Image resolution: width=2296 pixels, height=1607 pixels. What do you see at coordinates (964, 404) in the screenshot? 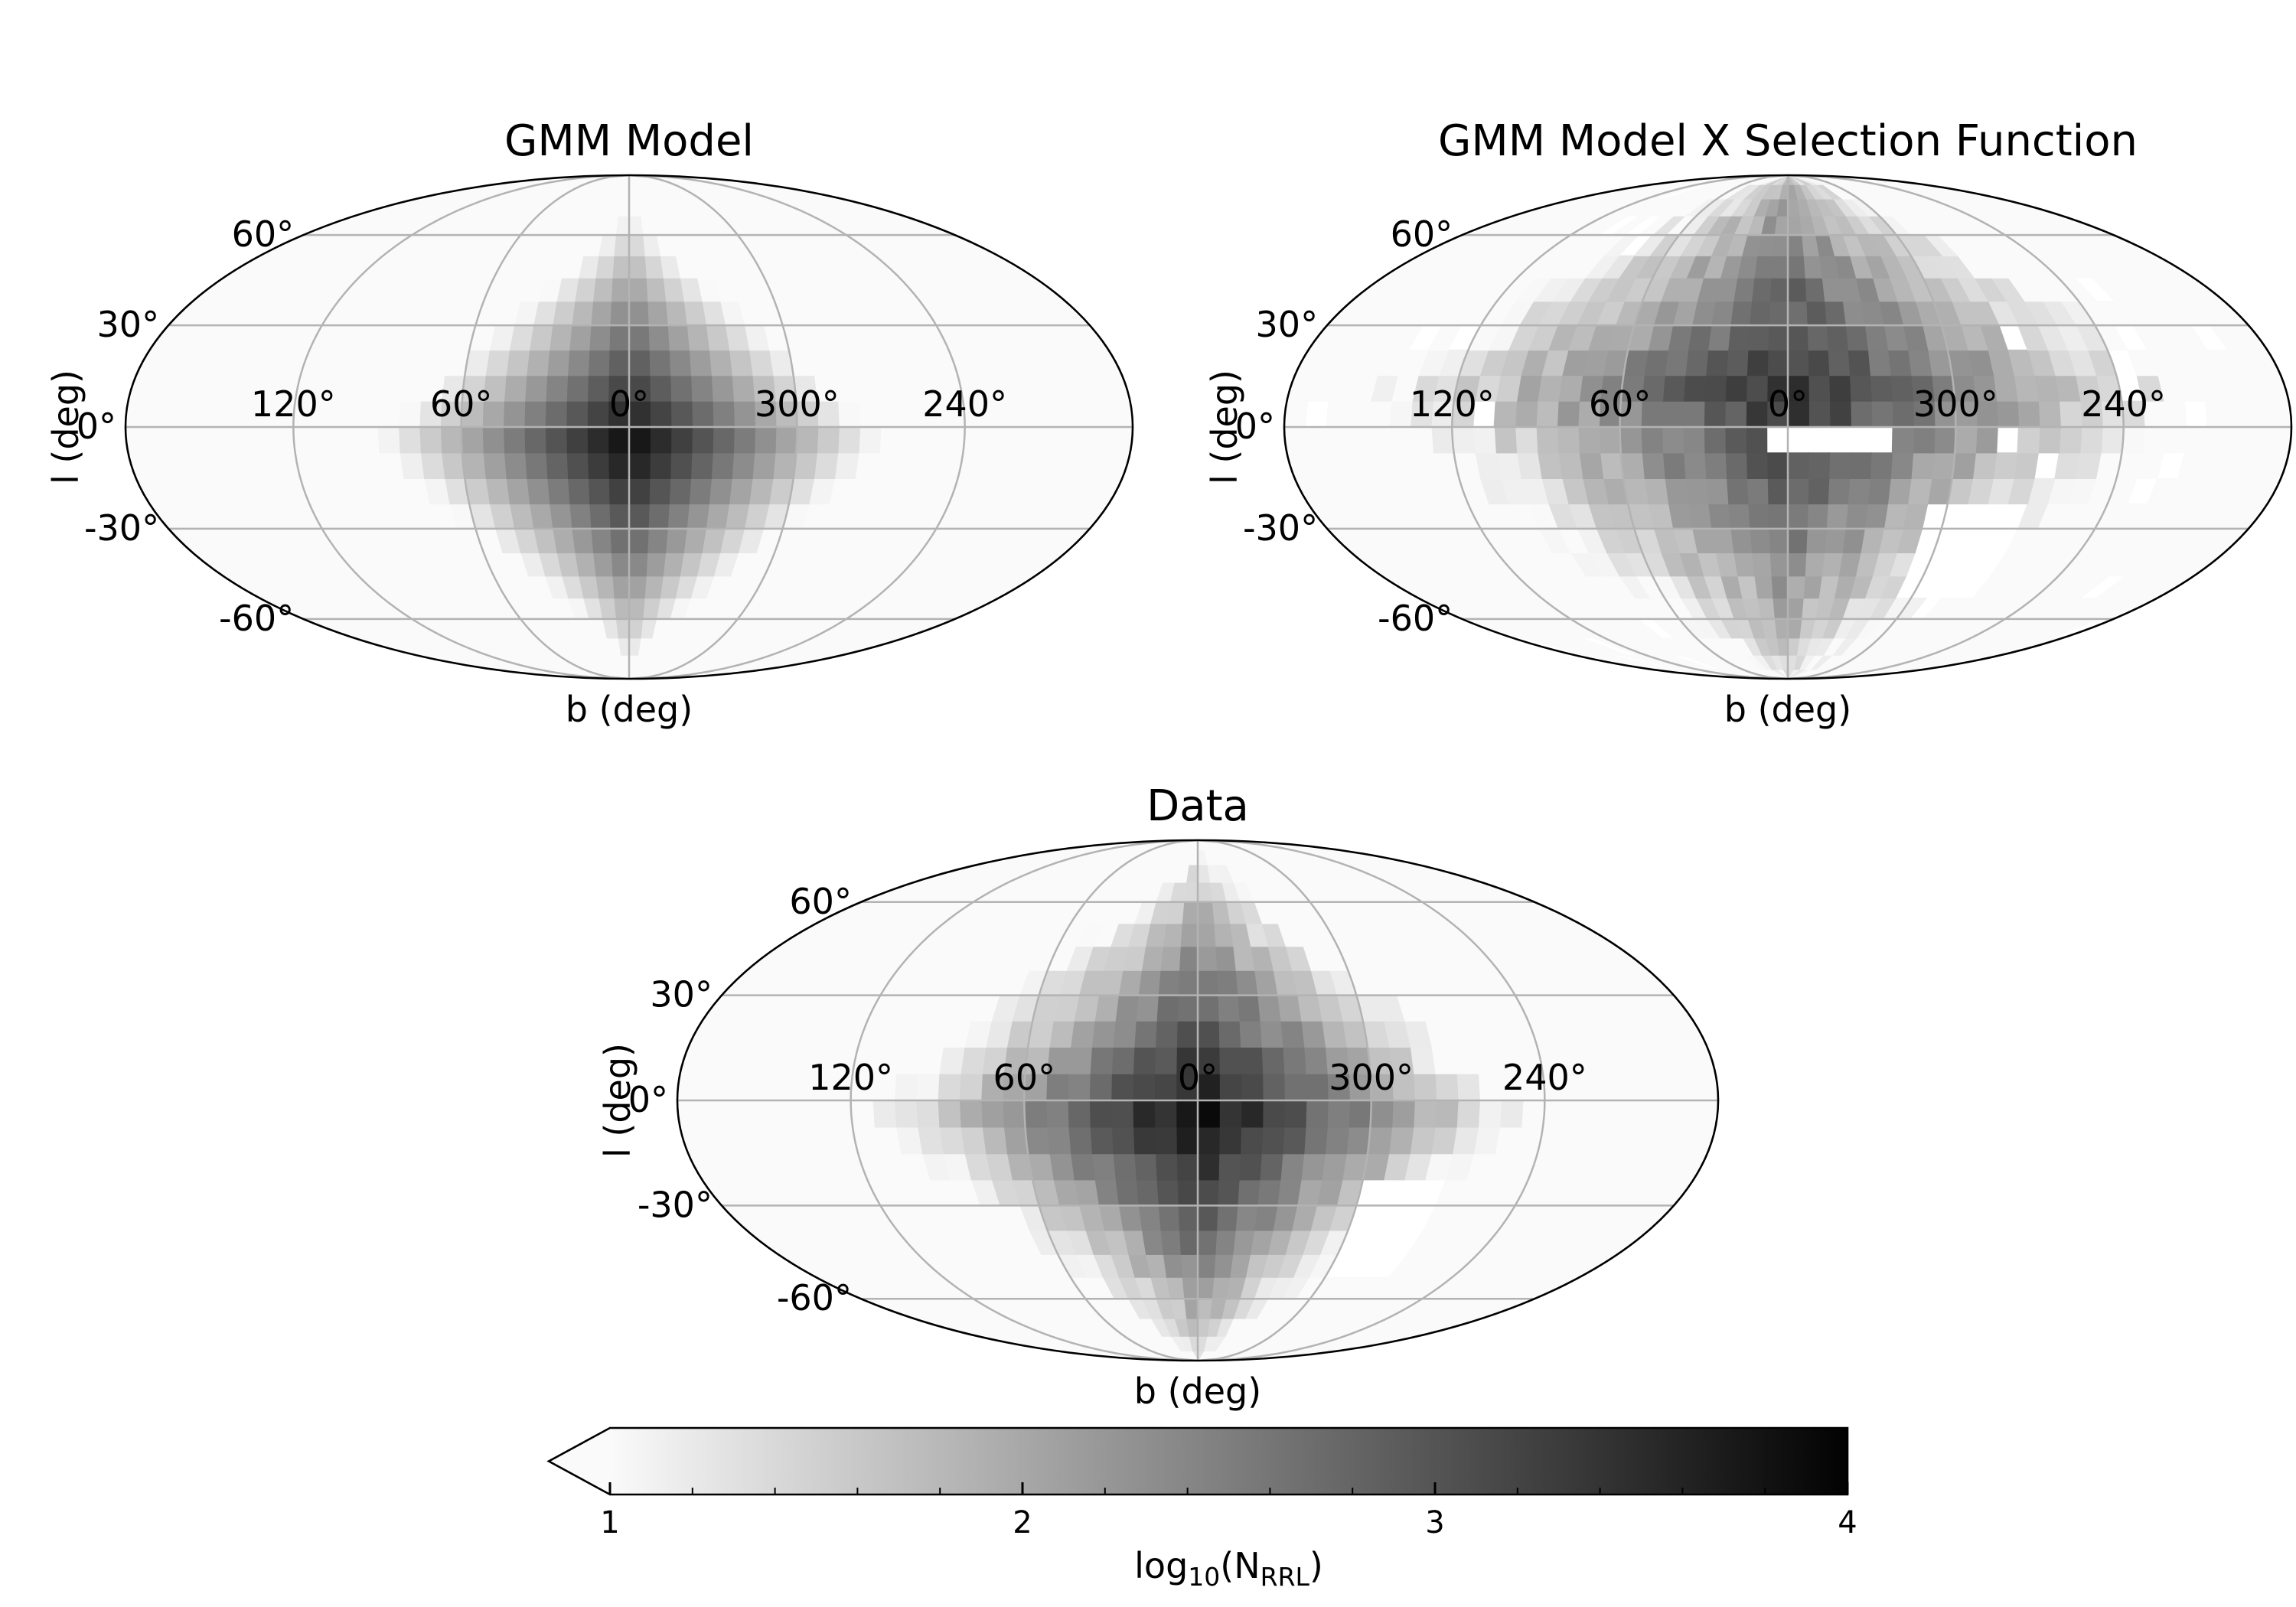
I see `longitude-tick-label: 240°` at bounding box center [964, 404].